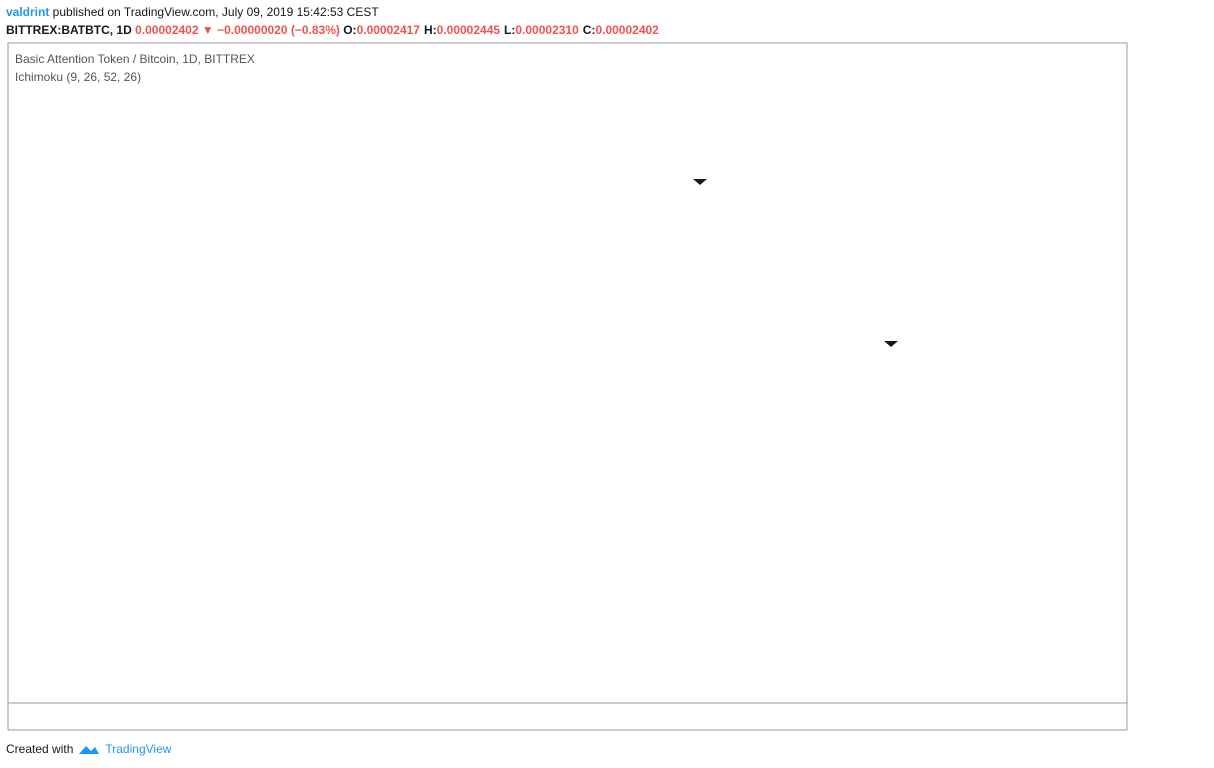 This screenshot has height=768, width=1214. I want to click on logo, so click(89, 750).